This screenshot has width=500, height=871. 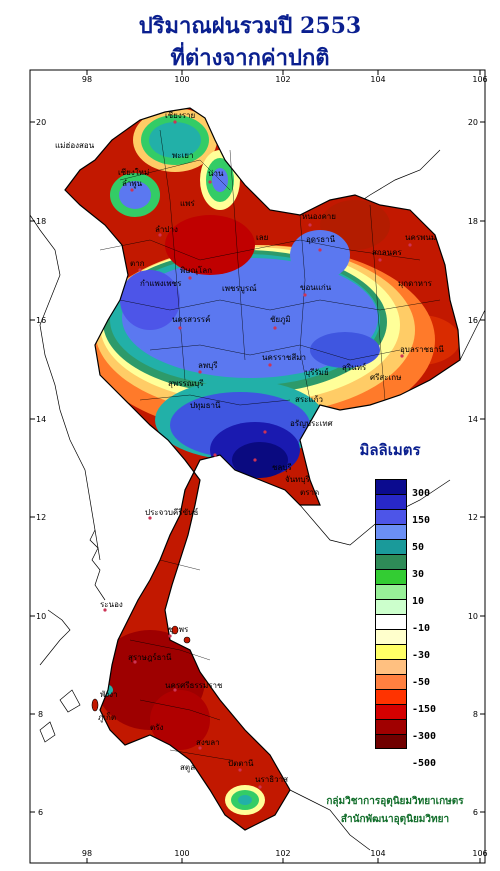 What do you see at coordinates (216, 173) in the screenshot?
I see `province-label: น่าน` at bounding box center [216, 173].